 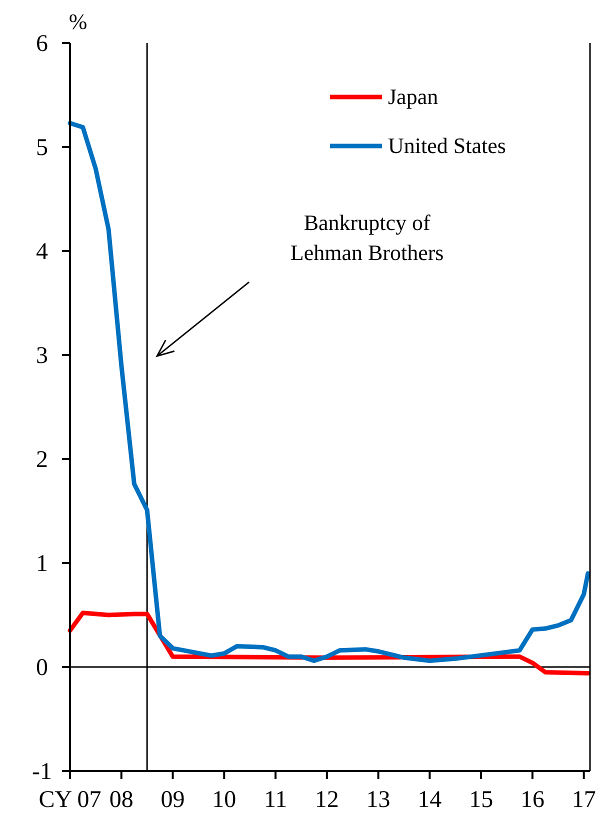 I want to click on annotation: Bankruptcy of Lehman Brothers, so click(x=367, y=238).